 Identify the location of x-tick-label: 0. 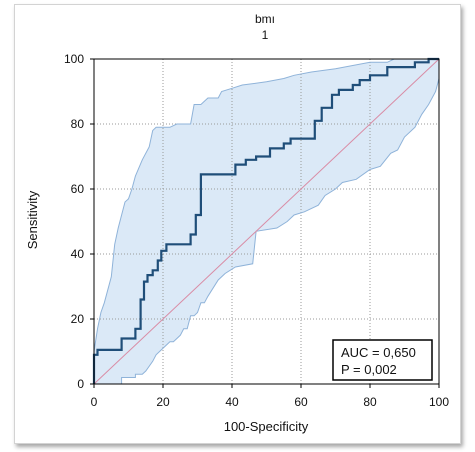
(94, 402).